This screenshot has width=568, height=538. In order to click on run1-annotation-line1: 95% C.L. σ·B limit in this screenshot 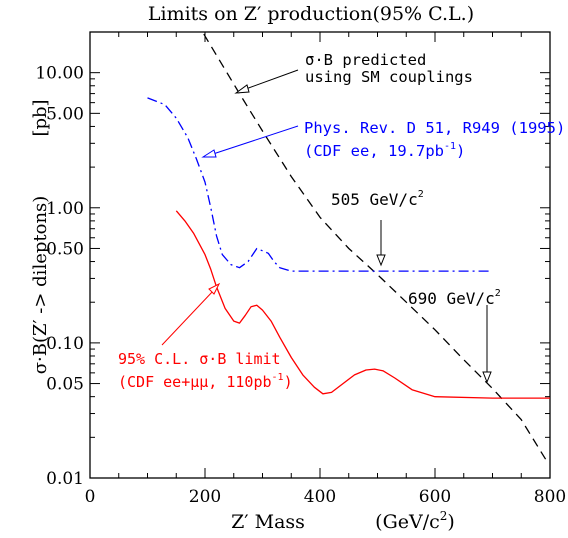, I will do `click(199, 359)`.